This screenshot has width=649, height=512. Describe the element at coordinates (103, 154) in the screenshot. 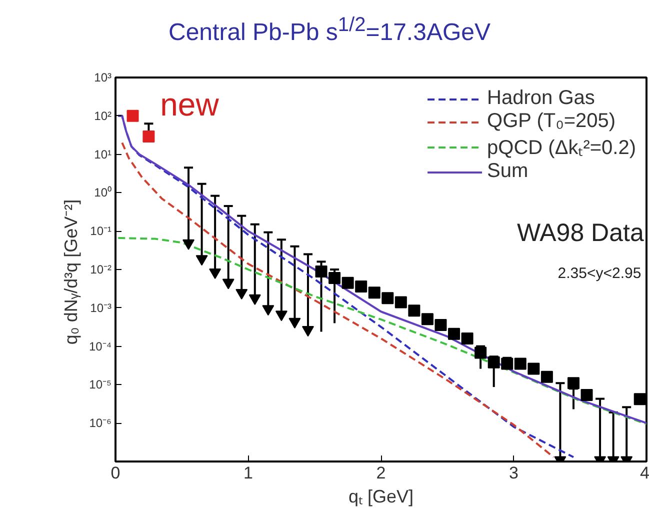

I see `y-tick-label: 10¹` at that location.